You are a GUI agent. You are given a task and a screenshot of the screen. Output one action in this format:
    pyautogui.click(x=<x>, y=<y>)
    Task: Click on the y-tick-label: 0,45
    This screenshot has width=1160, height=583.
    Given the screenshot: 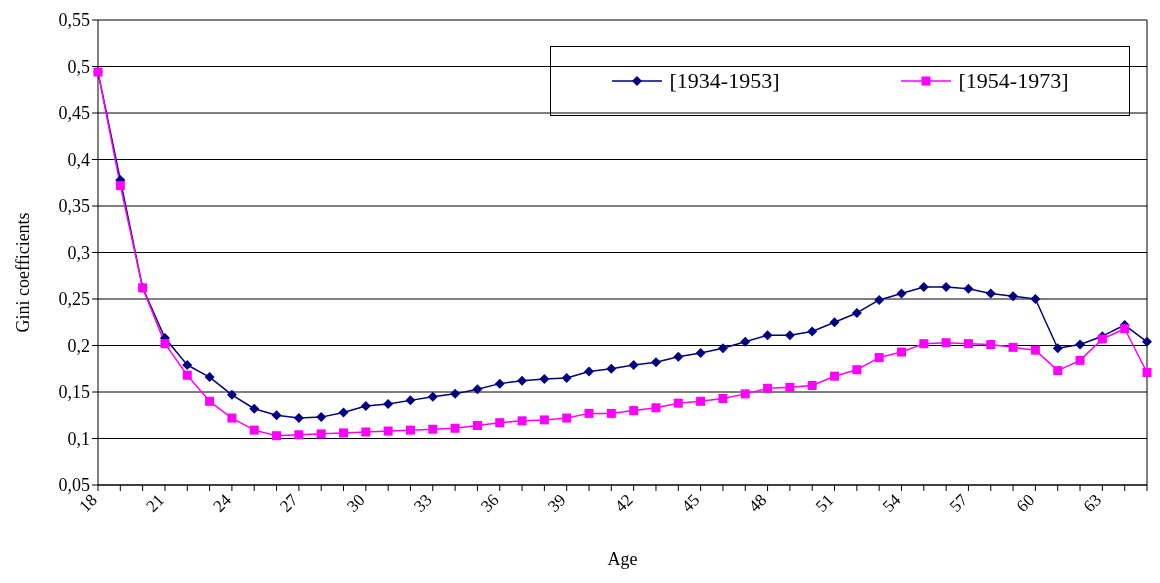 What is the action you would take?
    pyautogui.click(x=74, y=113)
    